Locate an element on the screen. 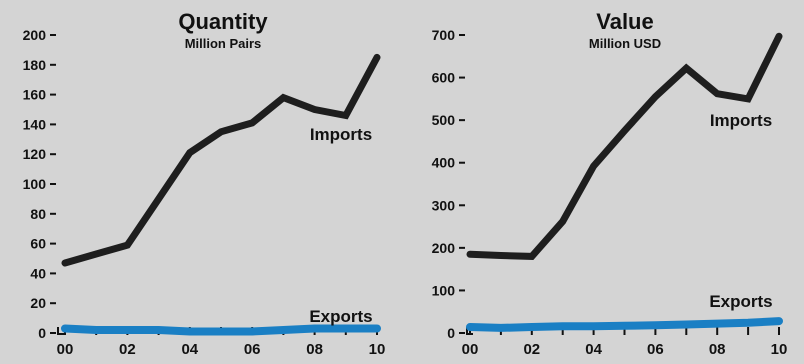 This screenshot has width=804, height=364. y-tick-label: 700 is located at coordinates (444, 35).